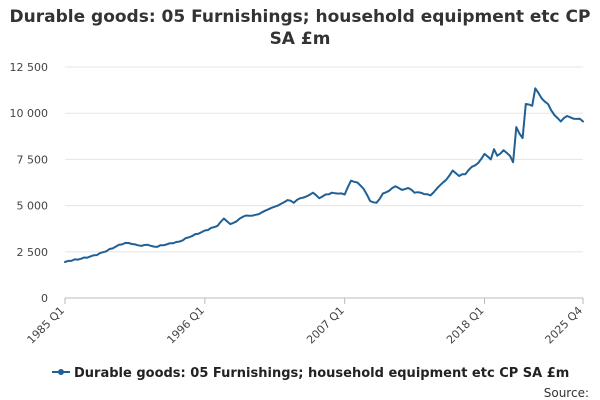  I want to click on x-tick-label: 1996 Q1, so click(185, 325).